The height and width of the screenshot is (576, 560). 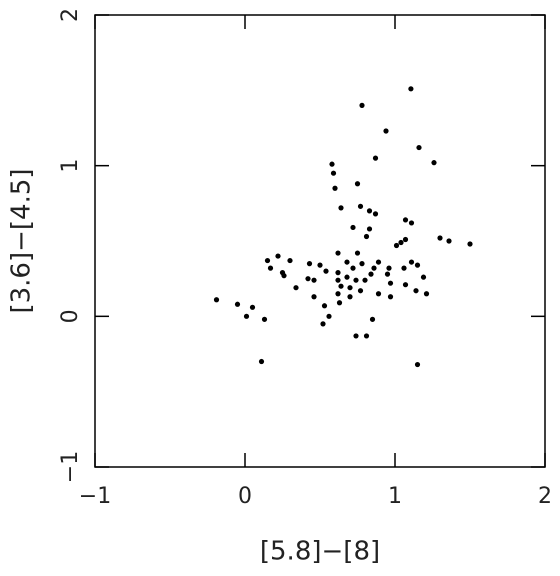 I want to click on y-tick-label: 1, so click(x=70, y=166).